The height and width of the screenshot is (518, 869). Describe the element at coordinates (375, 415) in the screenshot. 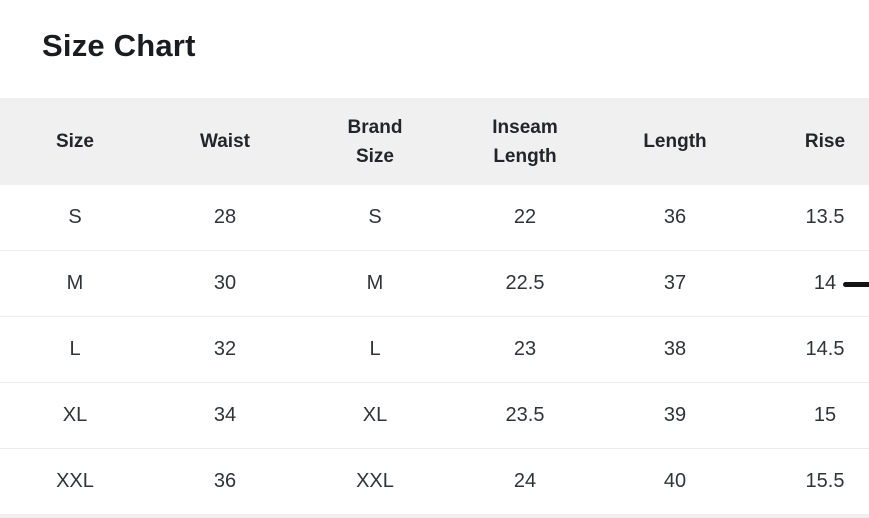

I see `cell-brand: XL` at that location.